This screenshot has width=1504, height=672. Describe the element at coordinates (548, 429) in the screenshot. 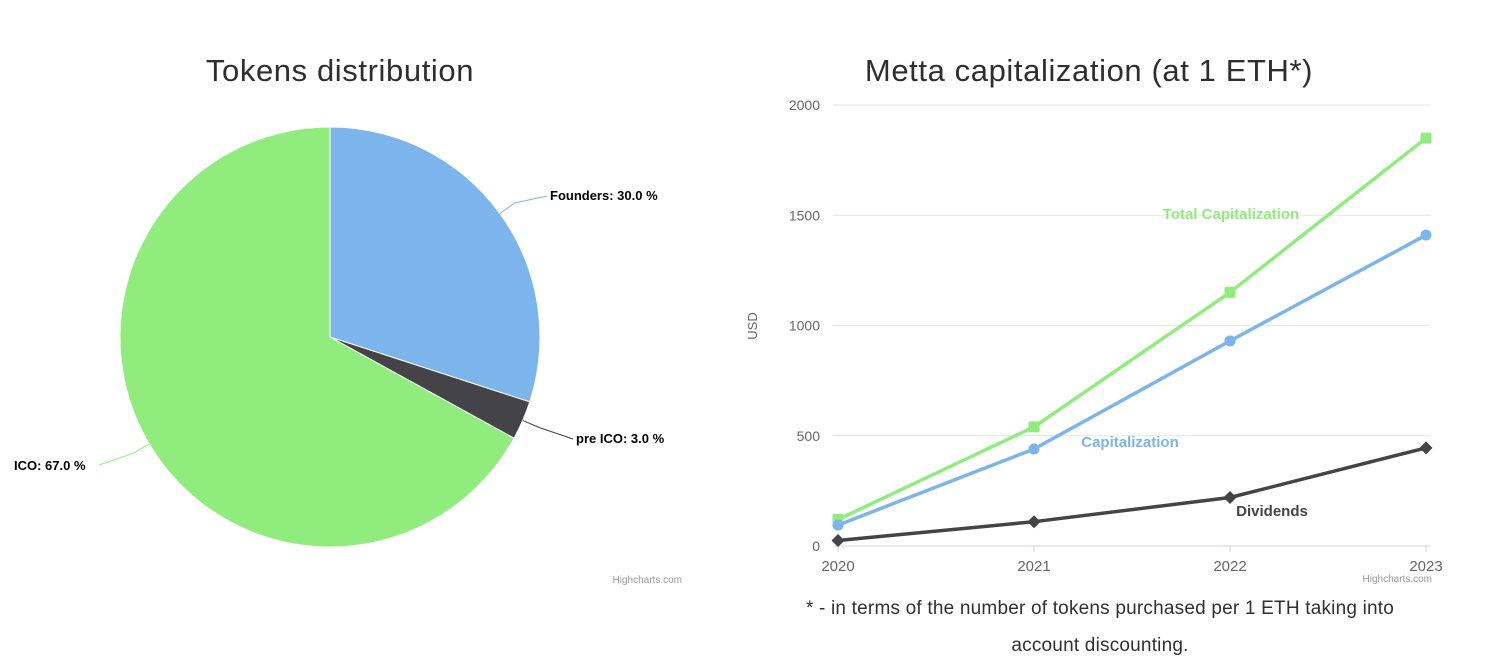

I see `pie-connector-pre-ico` at that location.